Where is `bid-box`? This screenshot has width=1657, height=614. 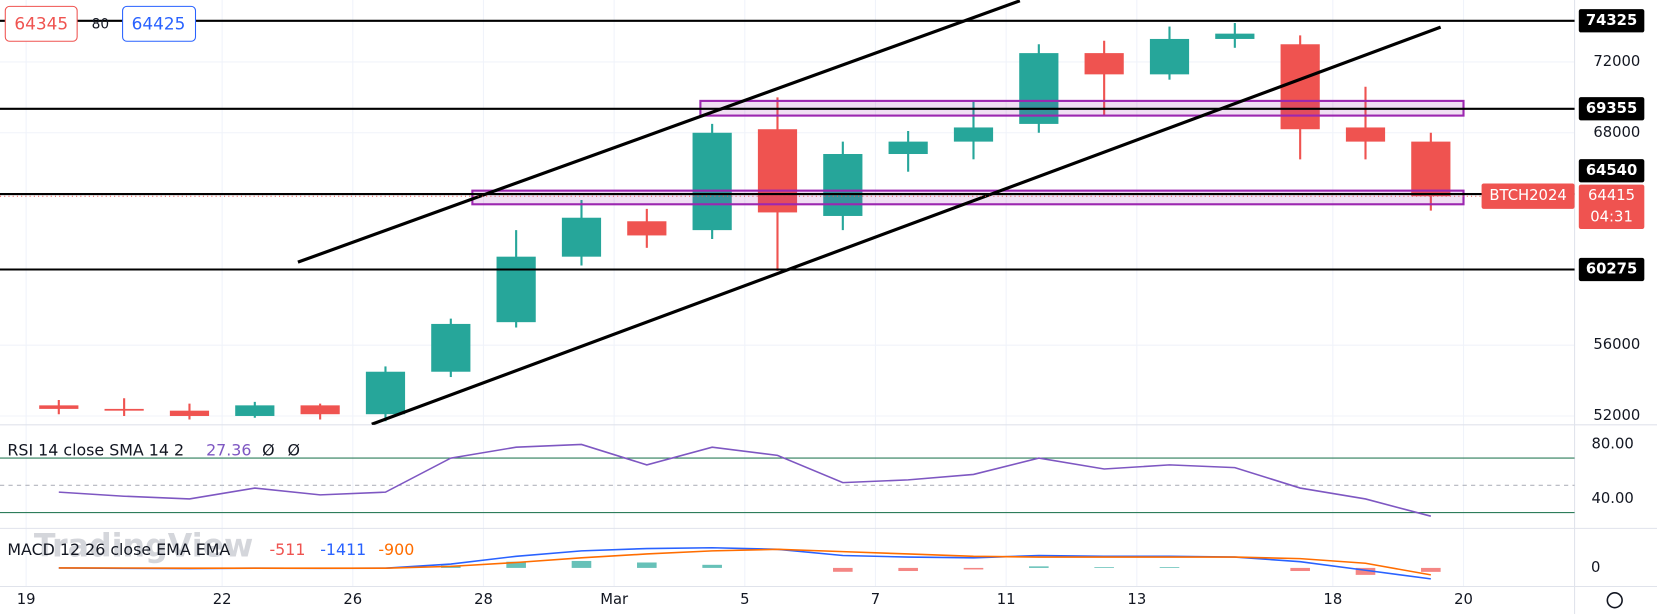
bid-box is located at coordinates (41, 23).